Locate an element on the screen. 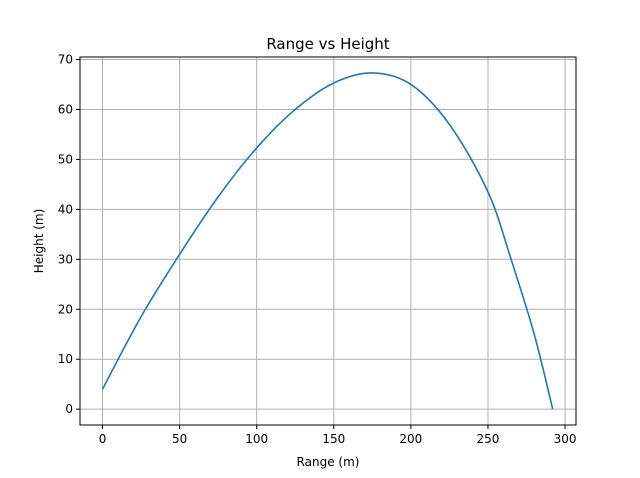  x-axis-label: Range (m) is located at coordinates (328, 462).